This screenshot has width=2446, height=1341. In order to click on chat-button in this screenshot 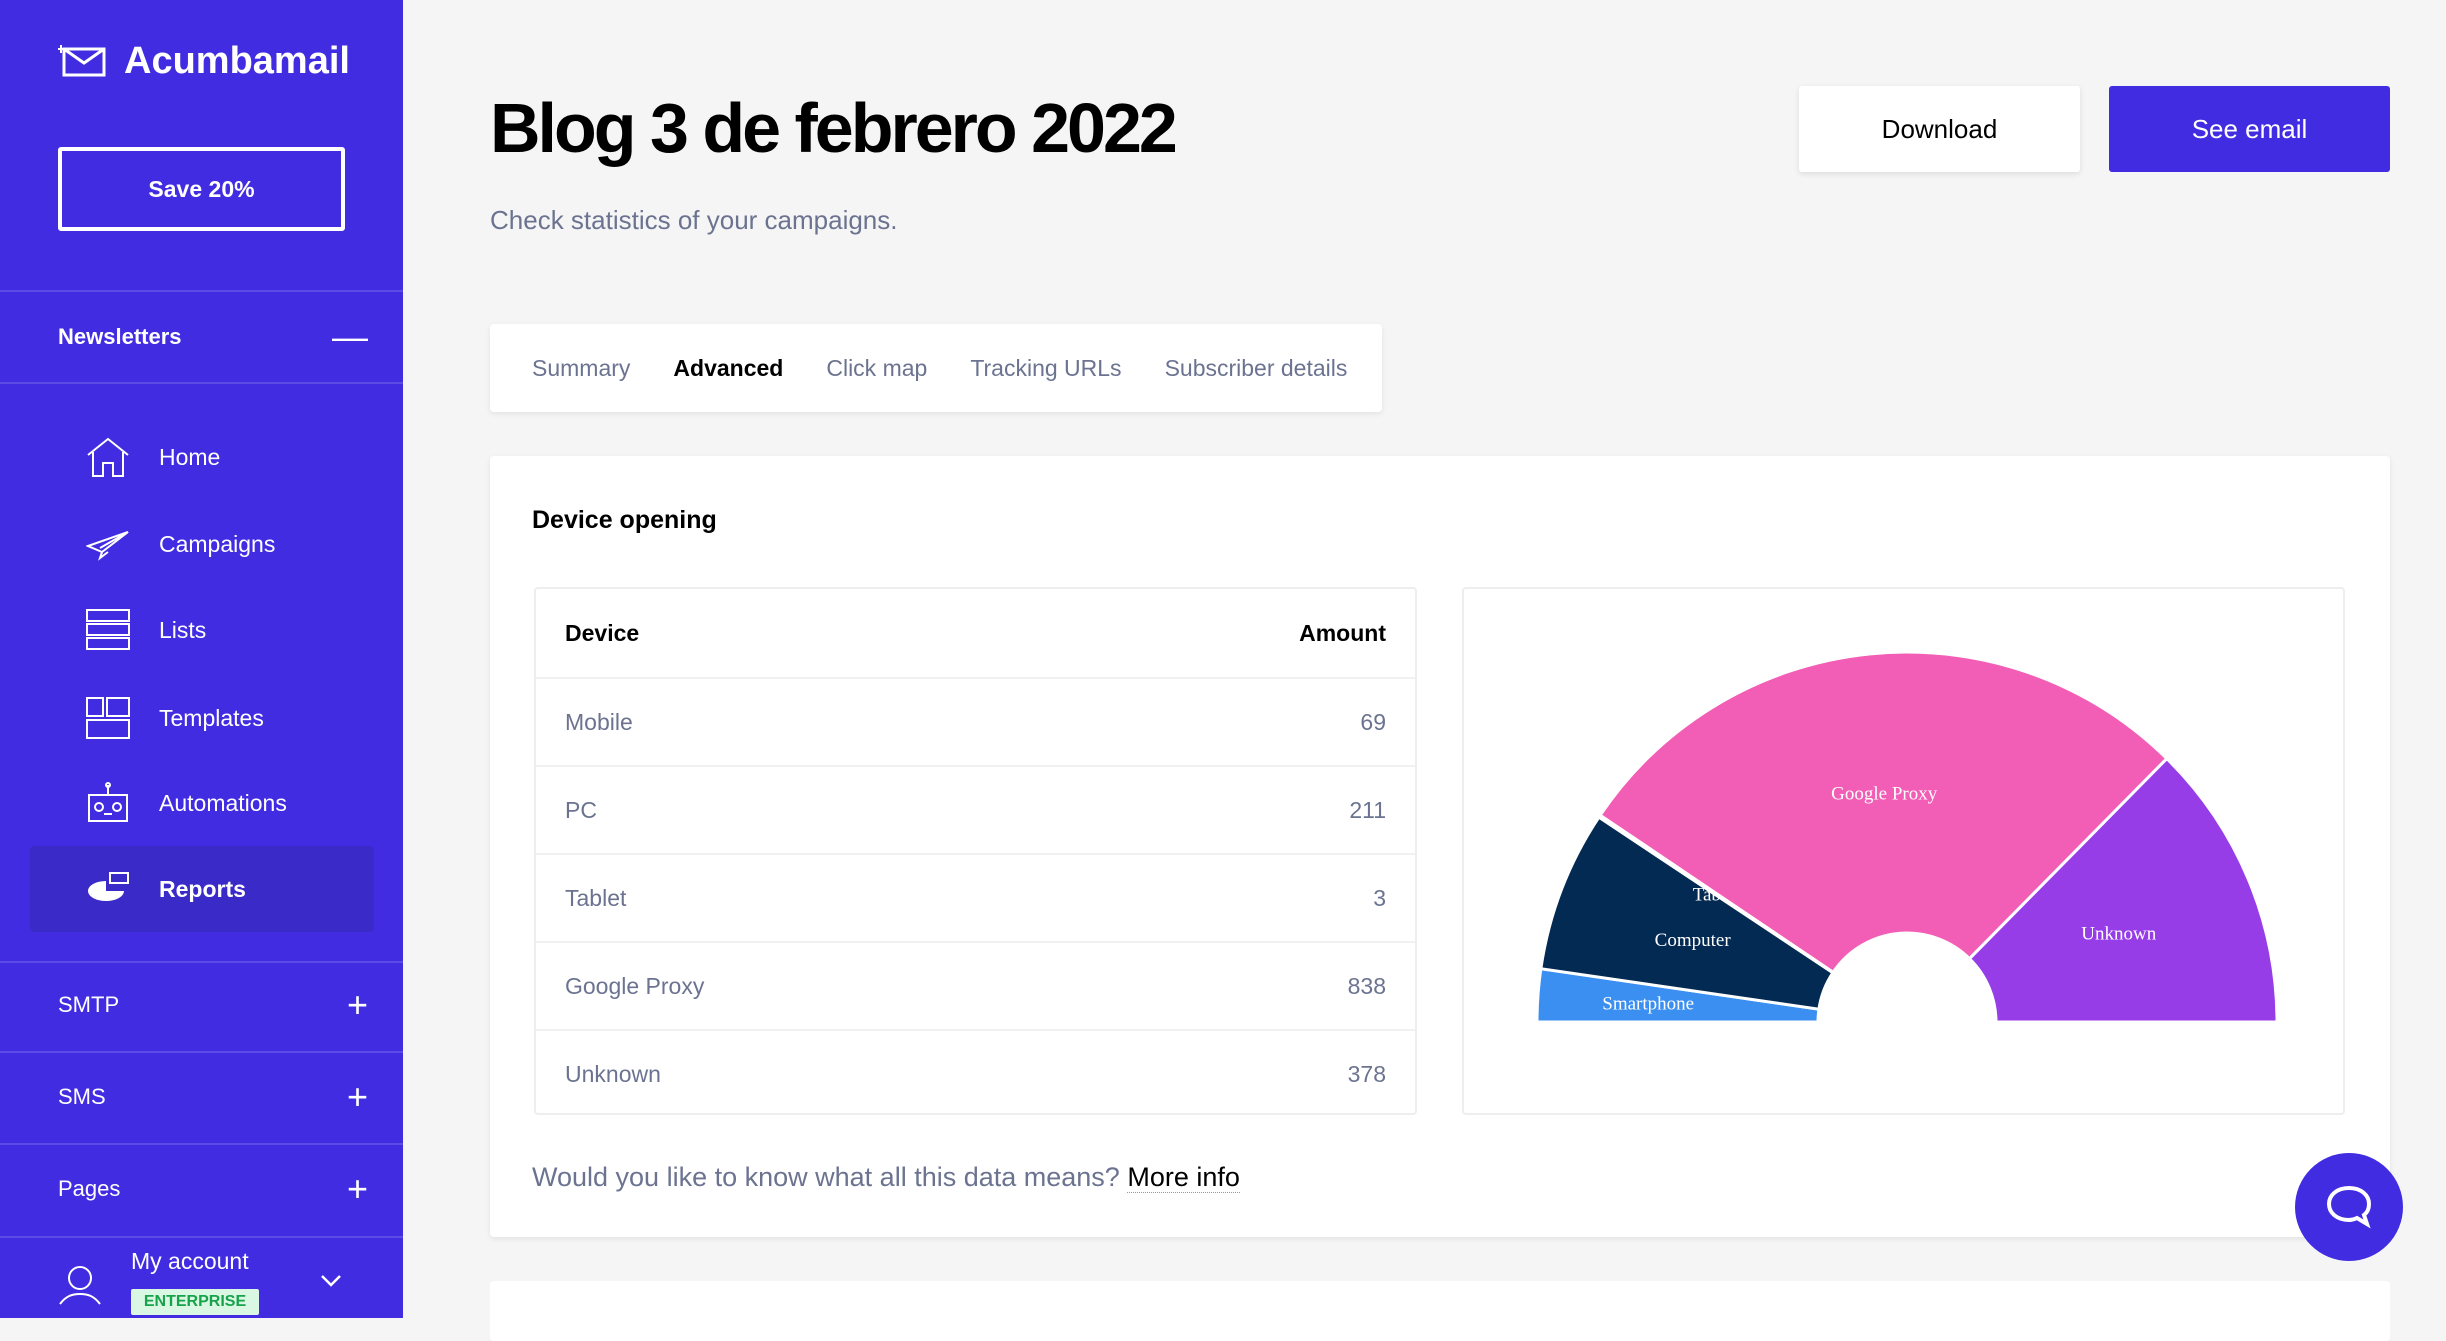, I will do `click(2349, 1207)`.